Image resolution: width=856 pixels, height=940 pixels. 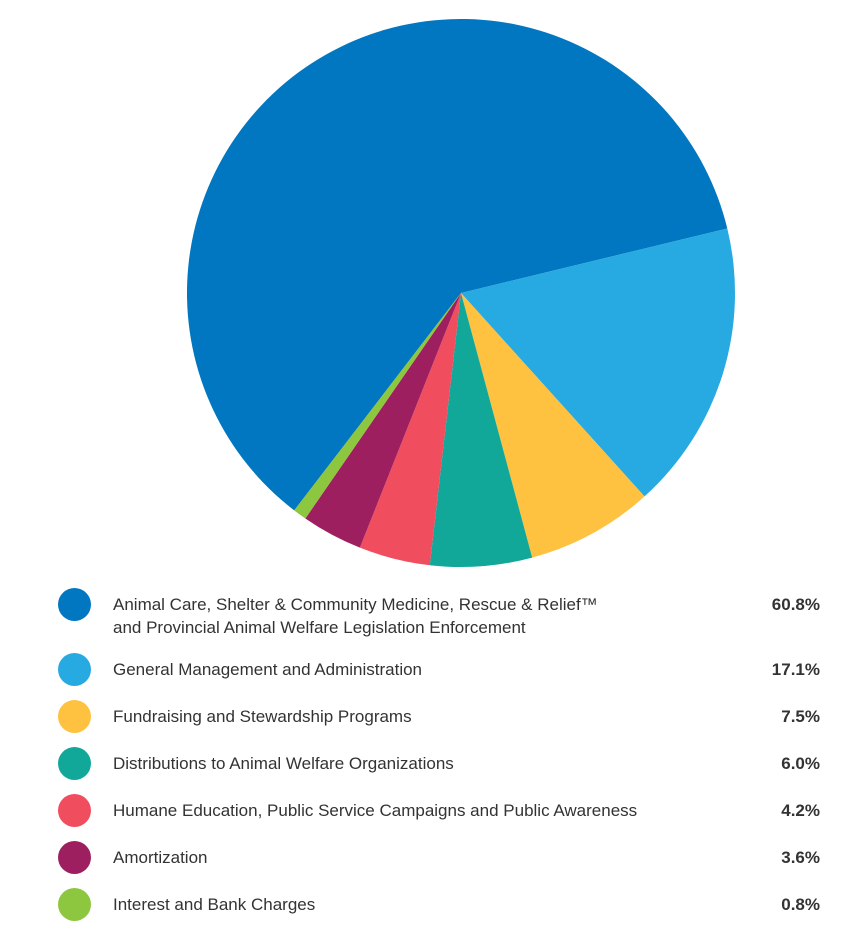 I want to click on legend-item: Fundraising and Stewardship Programs 7.5%, so click(x=439, y=716).